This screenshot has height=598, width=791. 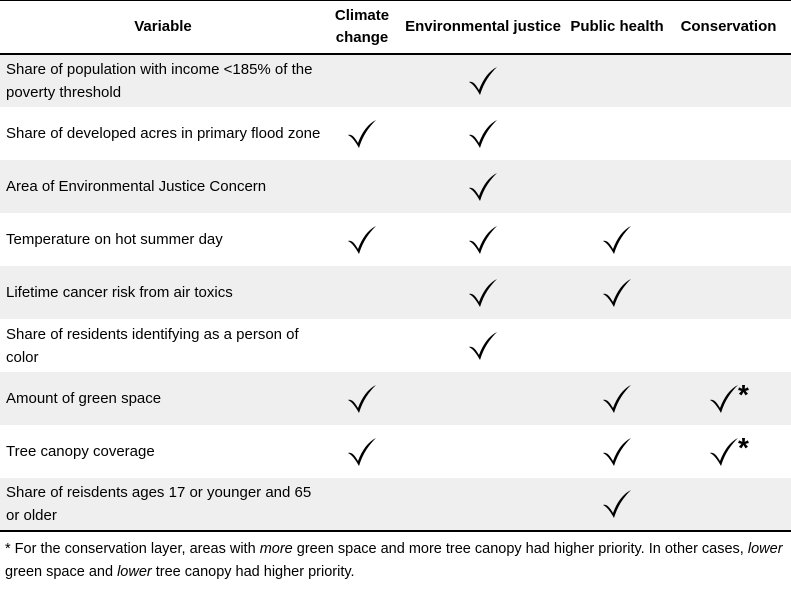 I want to click on variable-cell: Lifetime cancer risk from air toxics, so click(x=119, y=292).